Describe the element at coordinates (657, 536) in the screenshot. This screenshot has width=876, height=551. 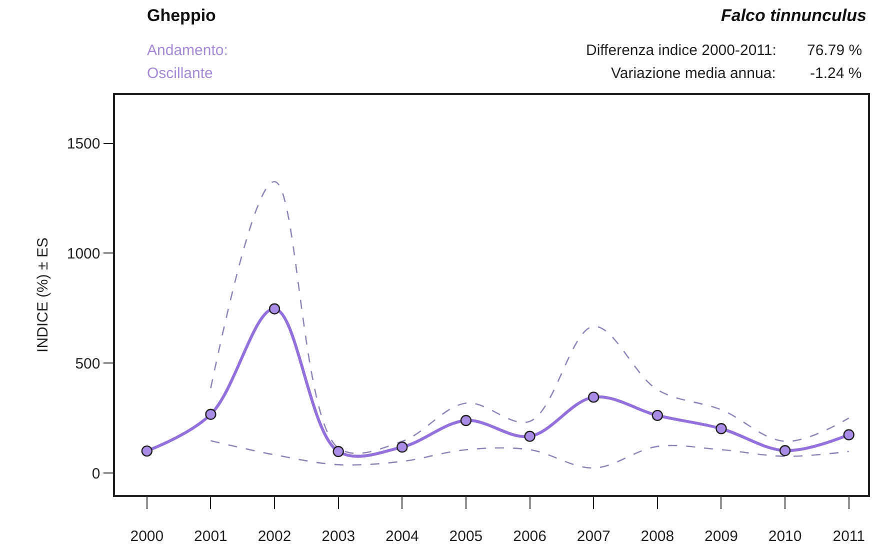
I see `x-tick-label: 2008` at that location.